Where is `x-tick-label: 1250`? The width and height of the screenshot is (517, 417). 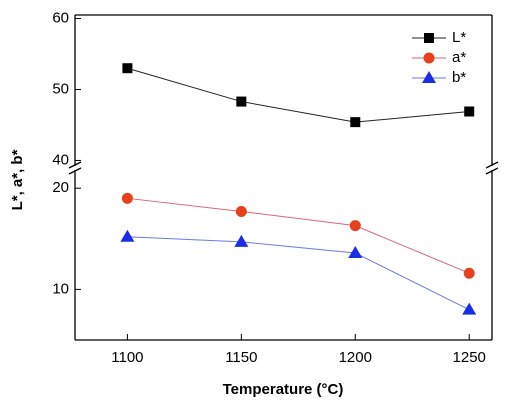 x-tick-label: 1250 is located at coordinates (469, 357).